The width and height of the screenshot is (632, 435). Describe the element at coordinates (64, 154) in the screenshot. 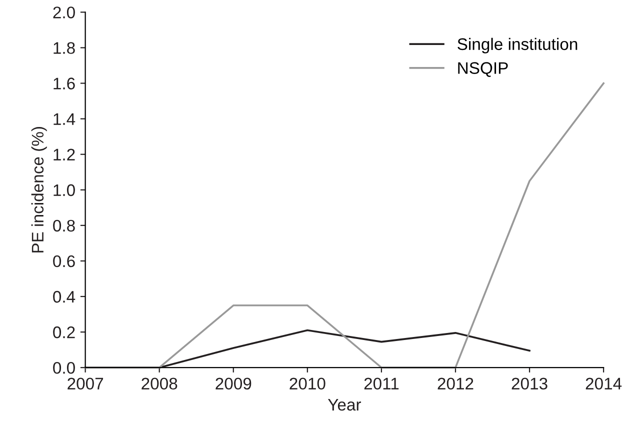

I see `y-tick-label: 1.2` at that location.